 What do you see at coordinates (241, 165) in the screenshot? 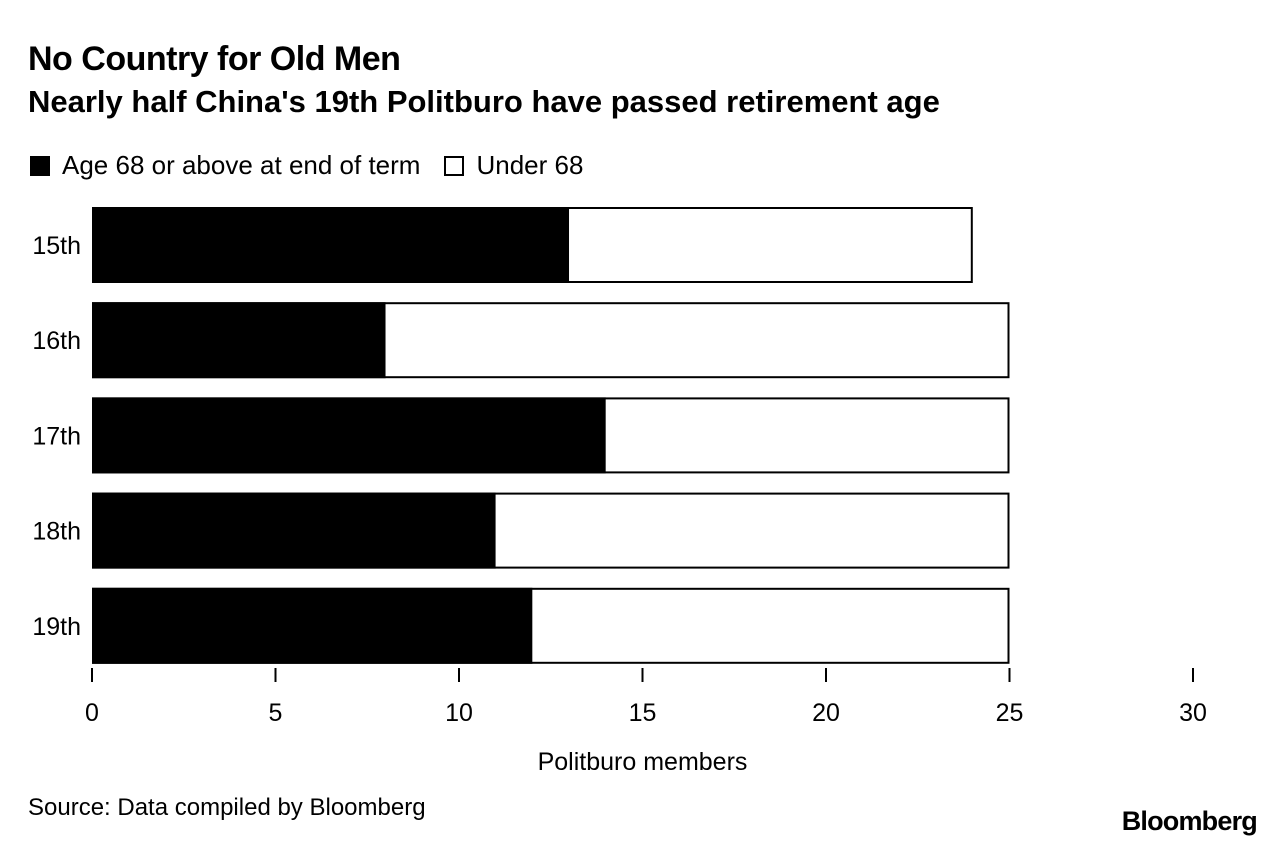
I see `legend-label-old: Age 68 or above at end of term` at bounding box center [241, 165].